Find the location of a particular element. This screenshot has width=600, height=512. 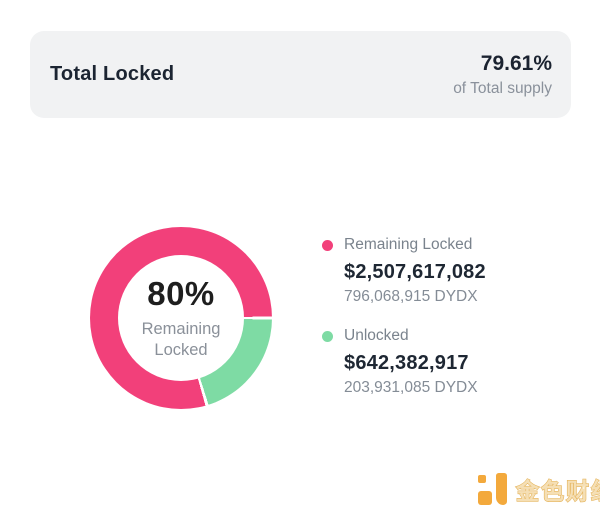

total-supply-caption: of Total supply is located at coordinates (502, 88).